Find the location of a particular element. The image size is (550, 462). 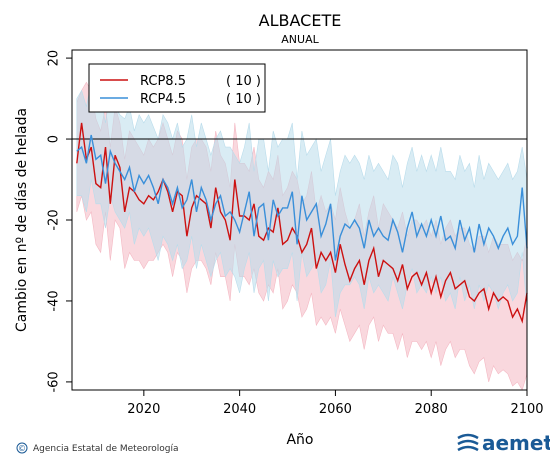

legend: RCP8.5 ( 10 ) RCP4.5 ( 10 ) is located at coordinates (177, 88).